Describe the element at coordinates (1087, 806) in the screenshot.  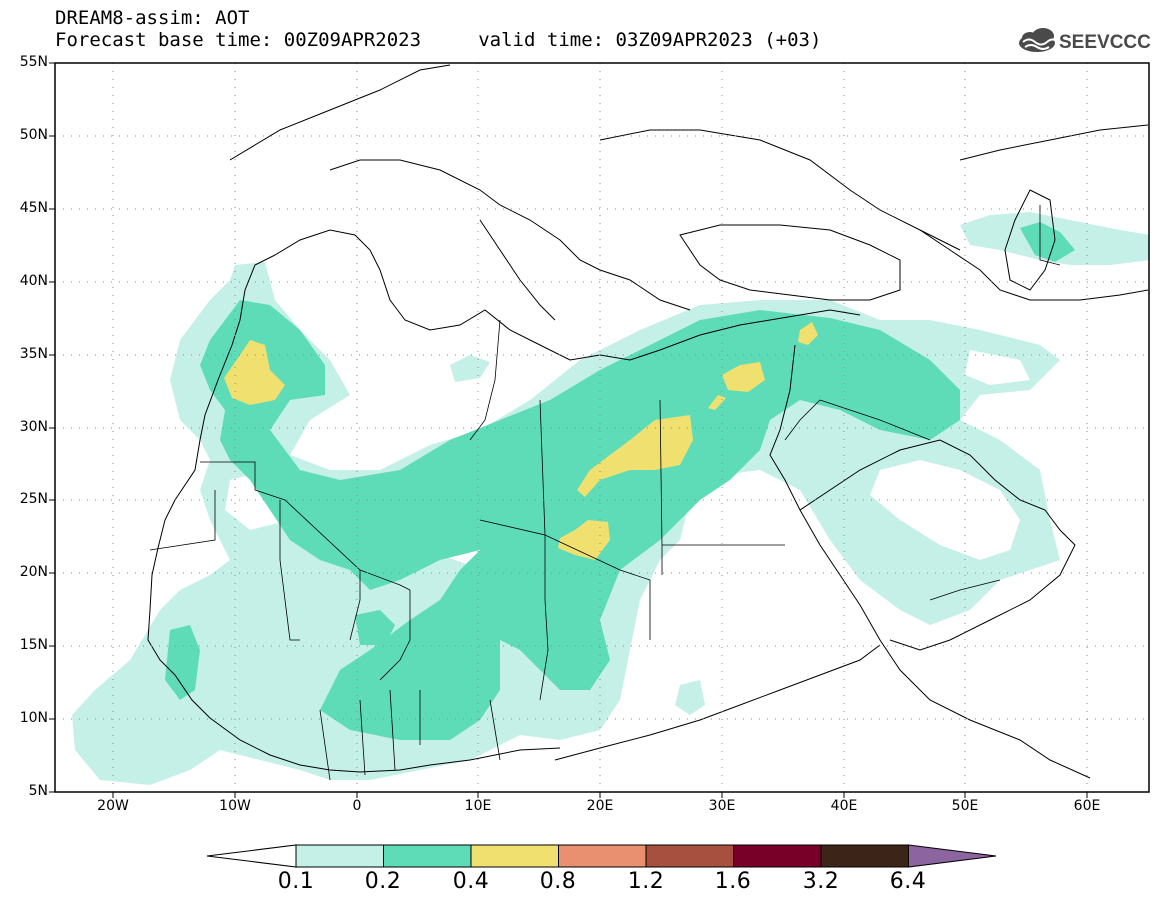
I see `lon-label-60e: 60E` at that location.